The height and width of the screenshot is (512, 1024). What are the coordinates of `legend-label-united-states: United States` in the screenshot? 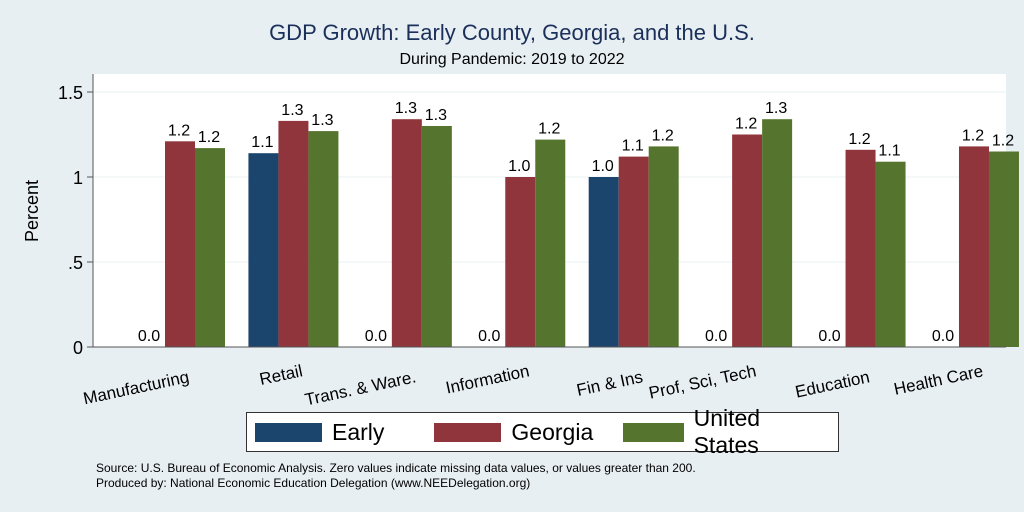 It's located at (727, 431).